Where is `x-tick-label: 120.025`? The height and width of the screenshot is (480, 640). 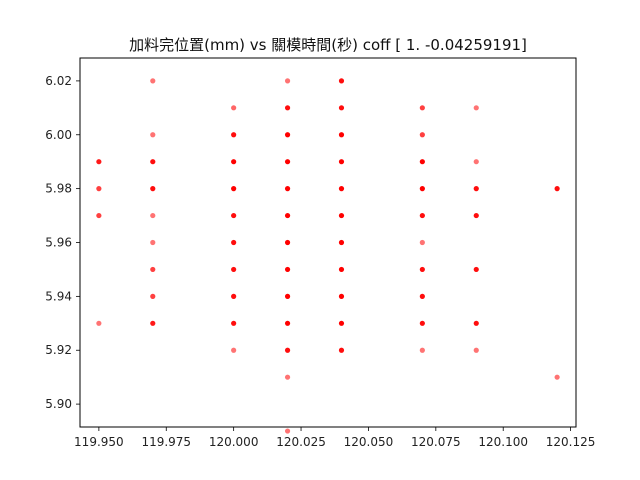 x-tick-label: 120.025 is located at coordinates (301, 442).